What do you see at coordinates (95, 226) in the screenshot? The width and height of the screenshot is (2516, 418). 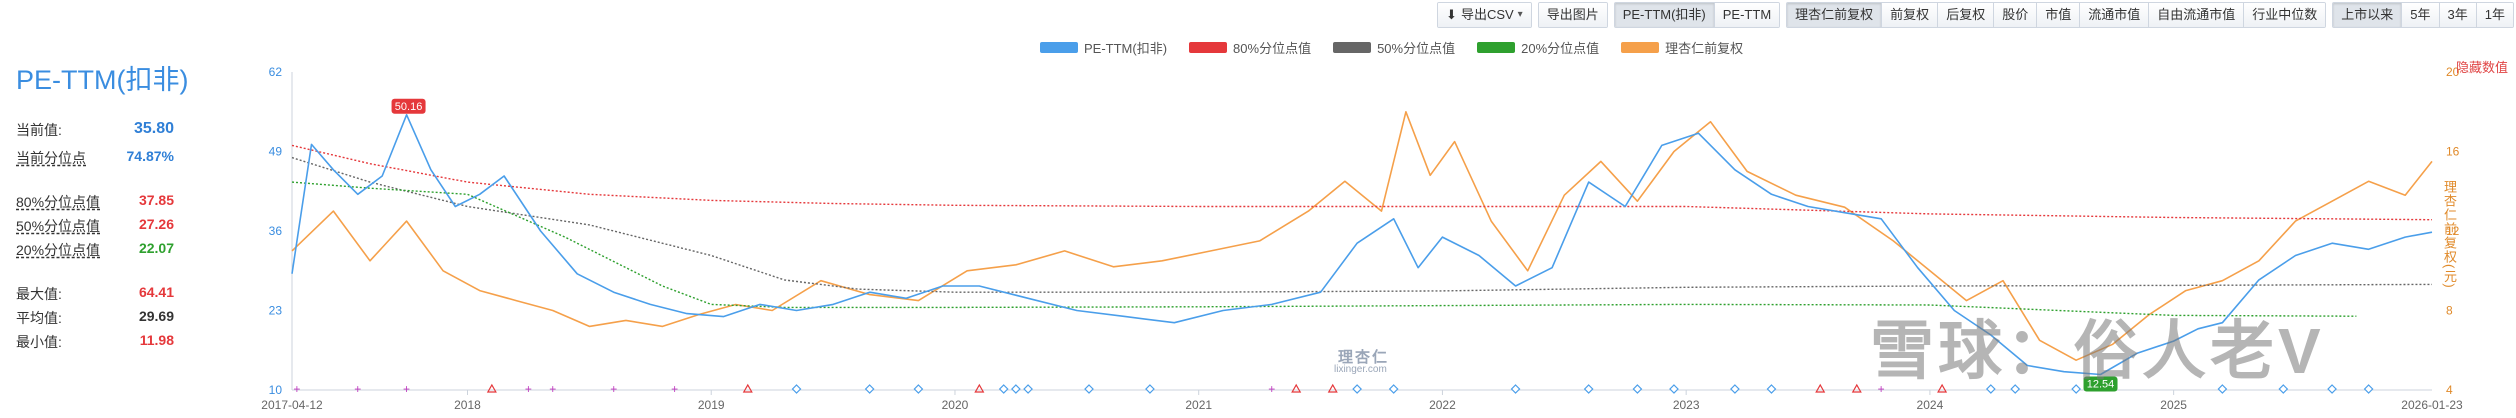 I see `stat-p50: 50%分位点值 27.26` at bounding box center [95, 226].